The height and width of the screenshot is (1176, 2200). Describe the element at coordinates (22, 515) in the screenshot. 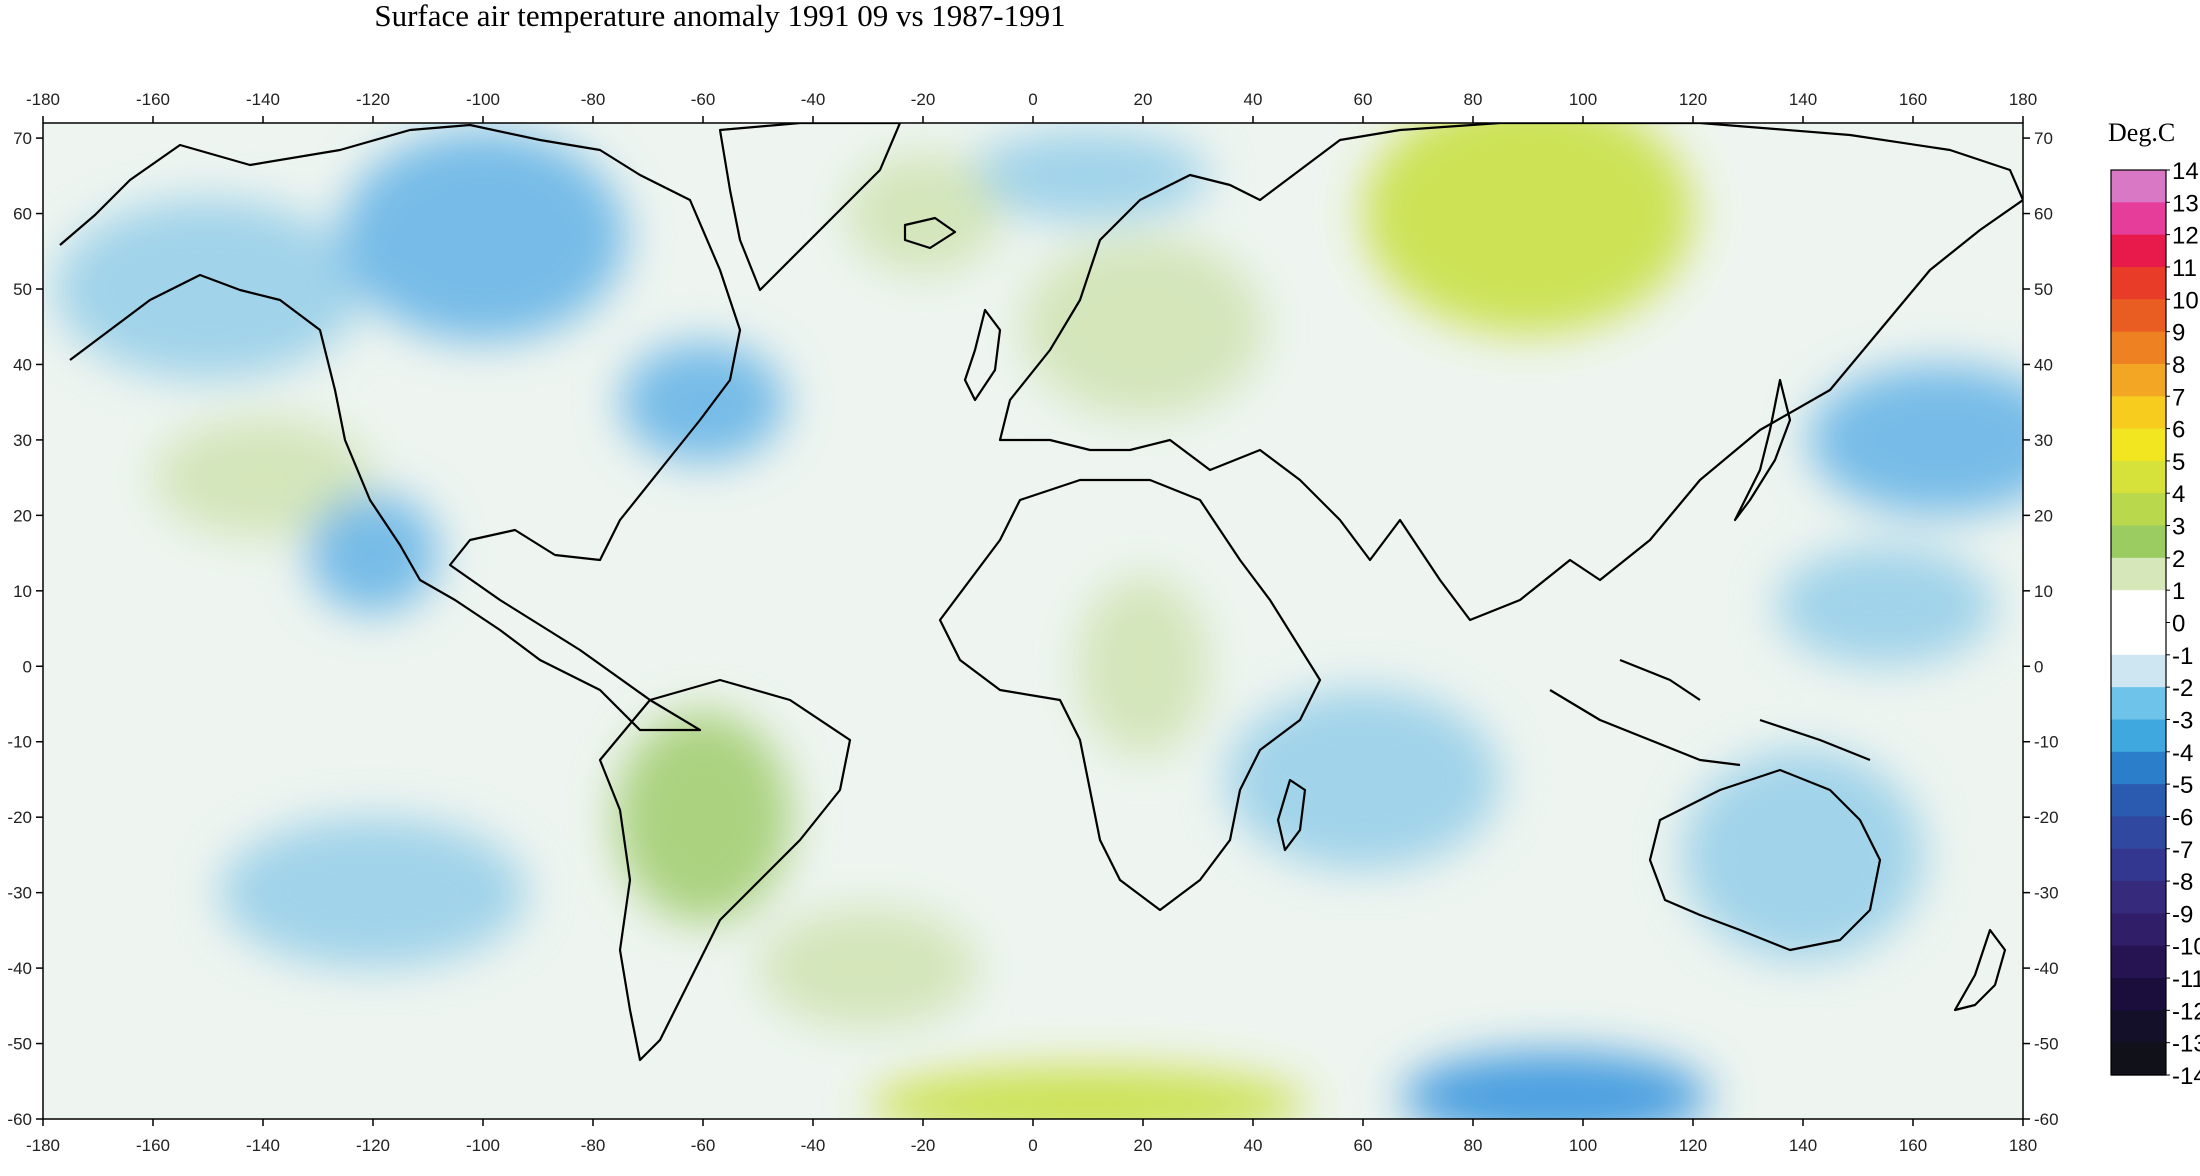

I see `lat-label-left: 20` at that location.